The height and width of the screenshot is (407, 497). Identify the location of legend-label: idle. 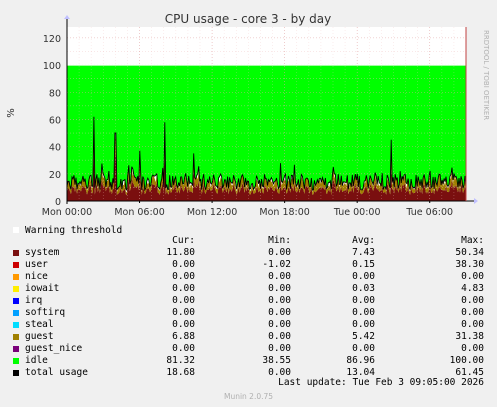
(36, 360).